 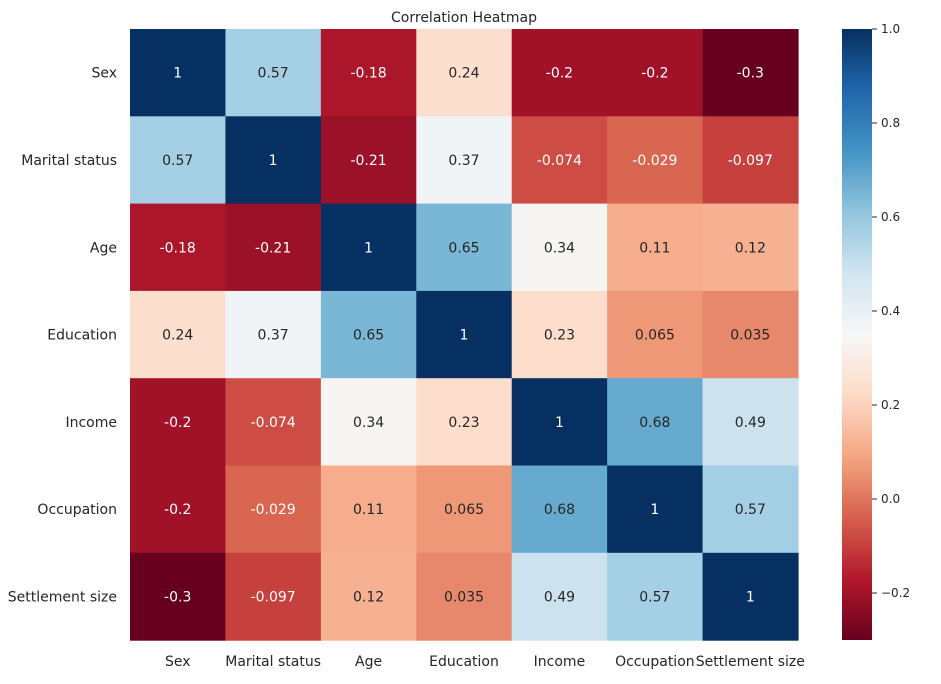 I want to click on colorbar-ticks: 1.0 0.8 0.6 0.4 0.2 0.0 −0.2, so click(x=891, y=311).